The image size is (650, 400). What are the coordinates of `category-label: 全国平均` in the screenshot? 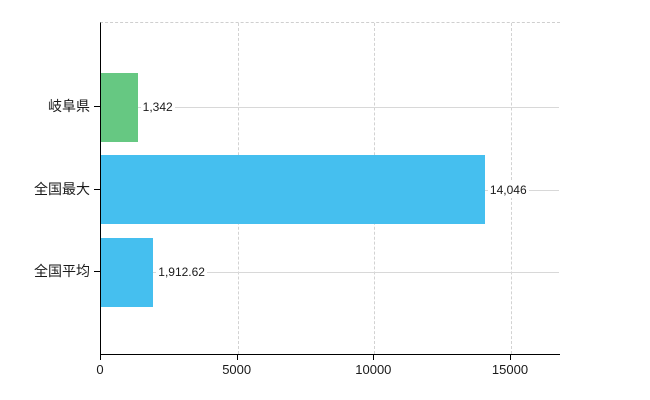 It's located at (62, 271).